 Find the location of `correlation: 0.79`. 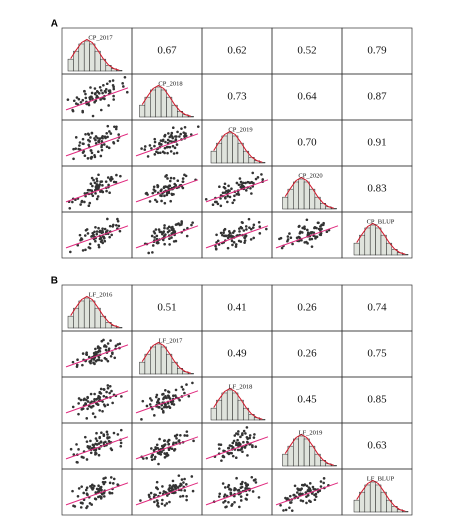

correlation: 0.79 is located at coordinates (377, 51).